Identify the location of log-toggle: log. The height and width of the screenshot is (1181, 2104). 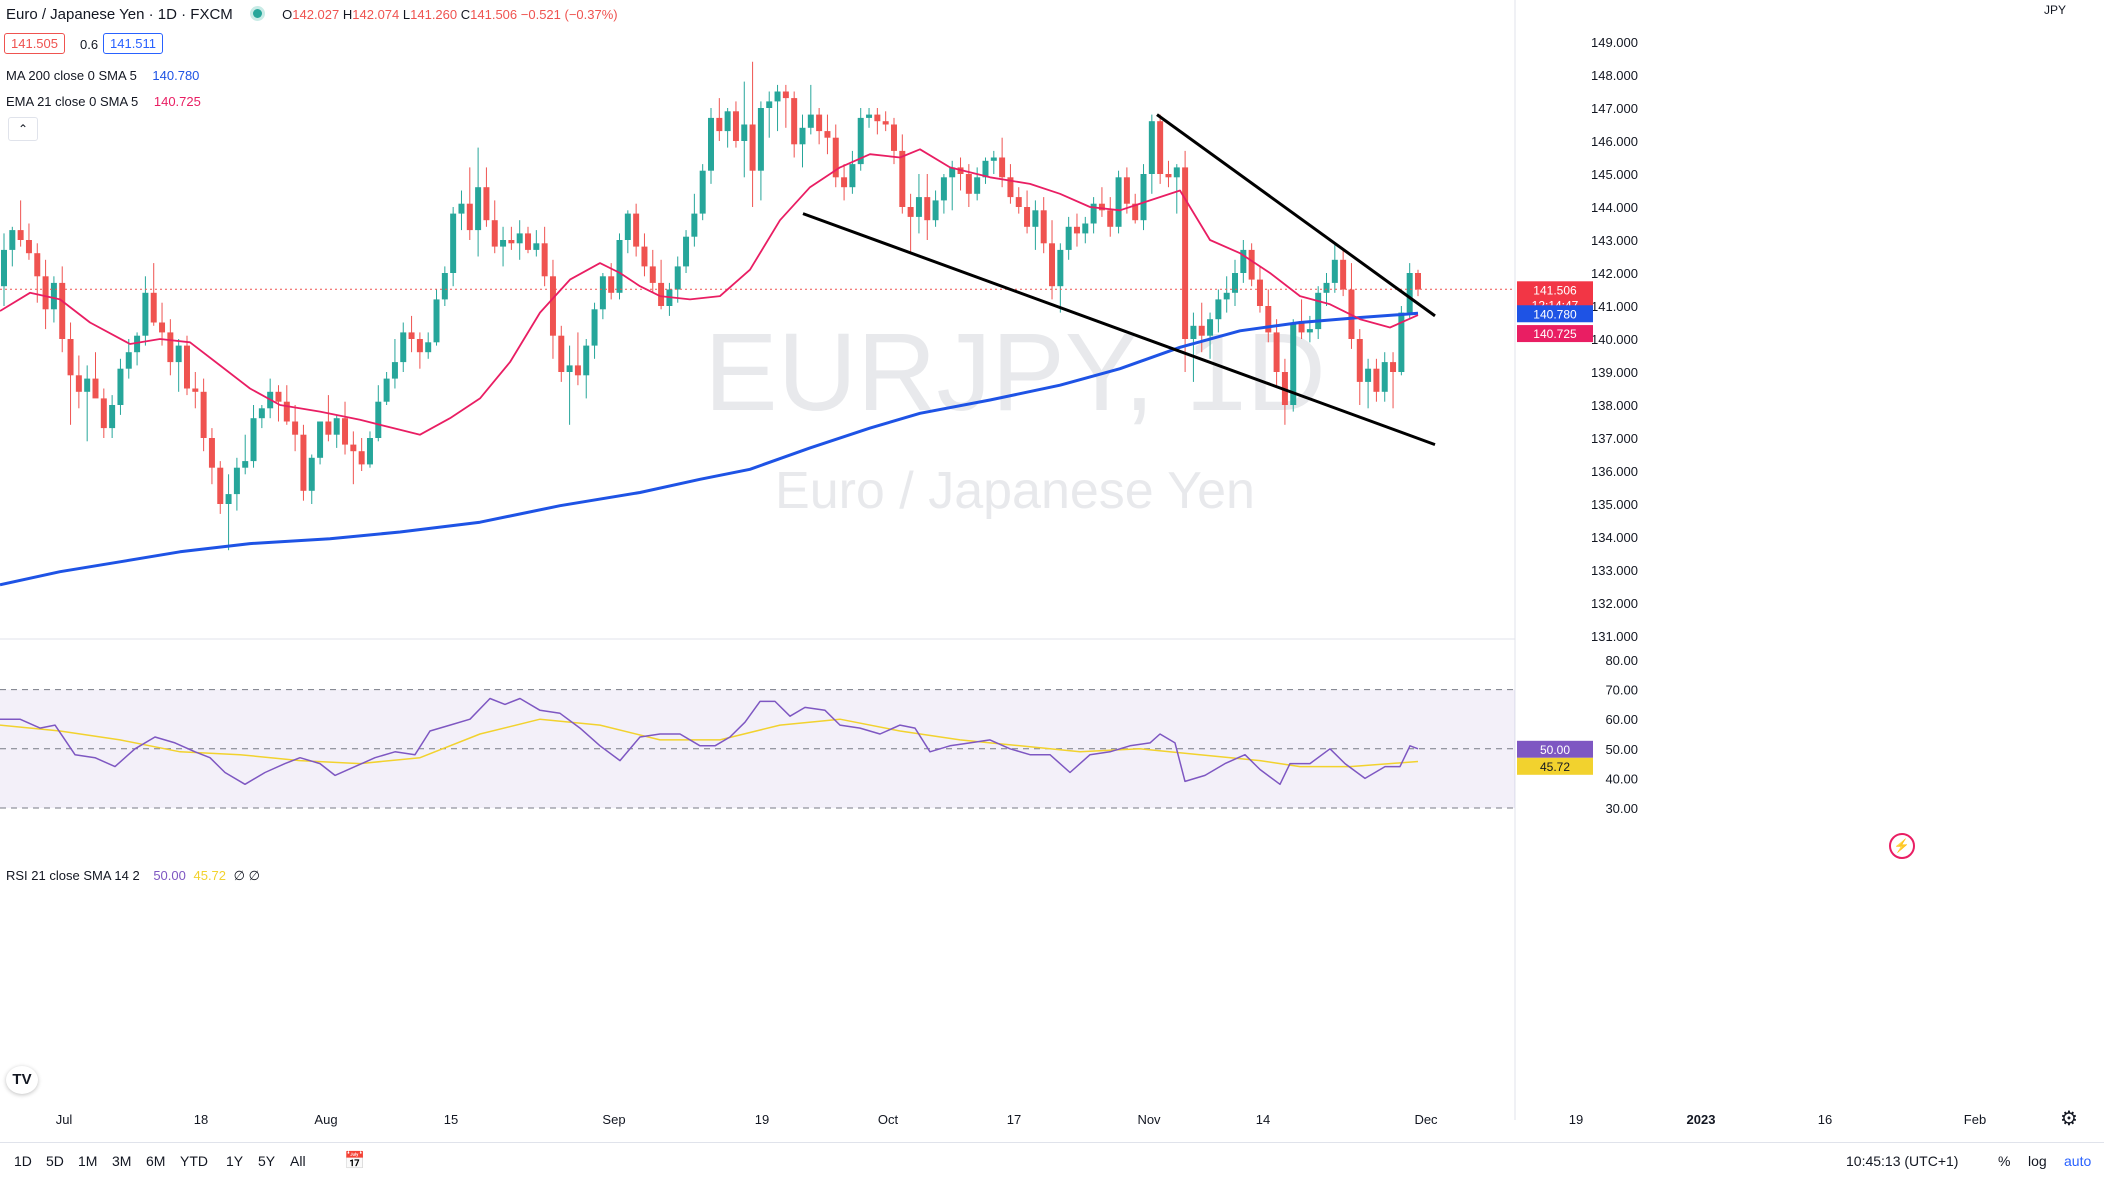
(2037, 1161).